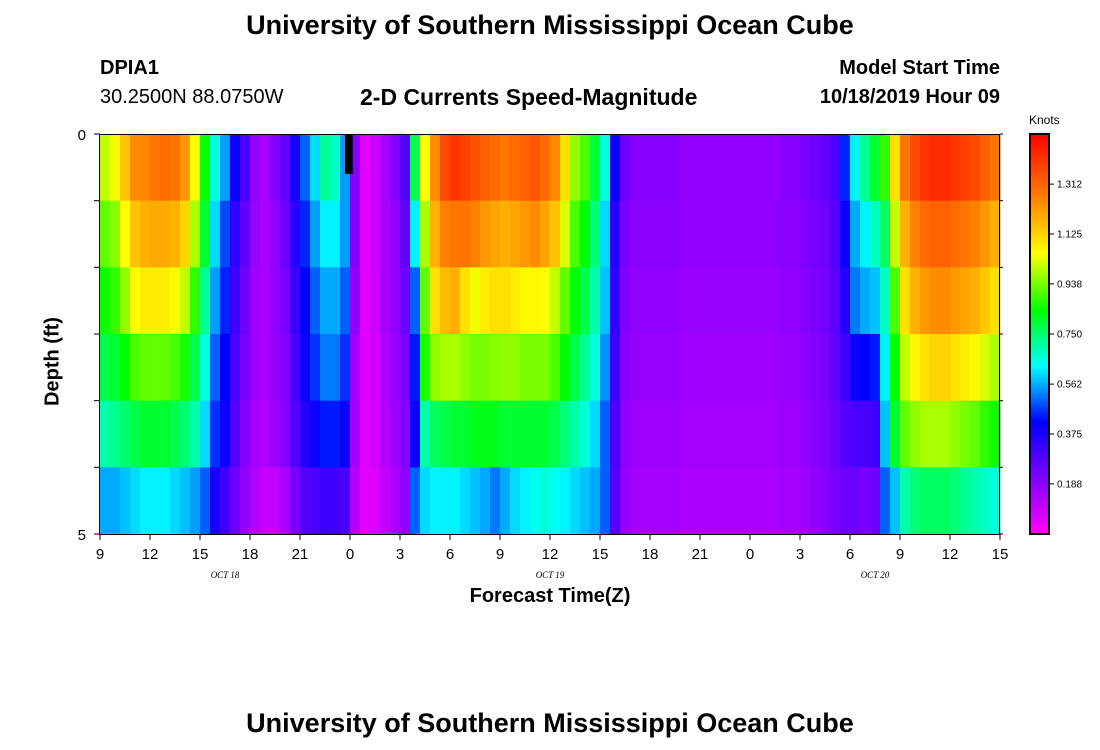 The image size is (1100, 750). I want to click on x-axis-ticks: 9 12 15 18 21 0 3 6 9 12 15 18 21 0 3 6 9 12 15, so click(552, 548).